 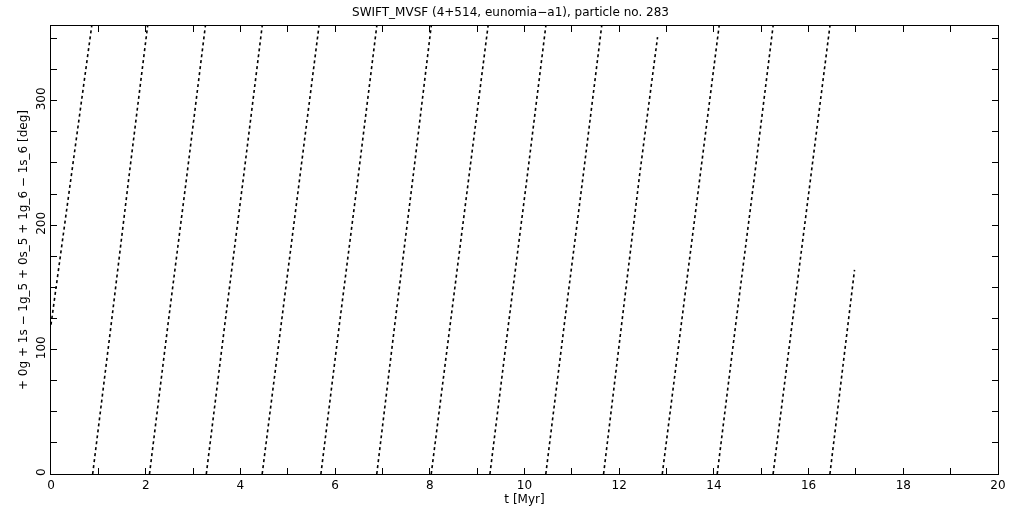 What do you see at coordinates (903, 485) in the screenshot?
I see `x-tick-label: 18` at bounding box center [903, 485].